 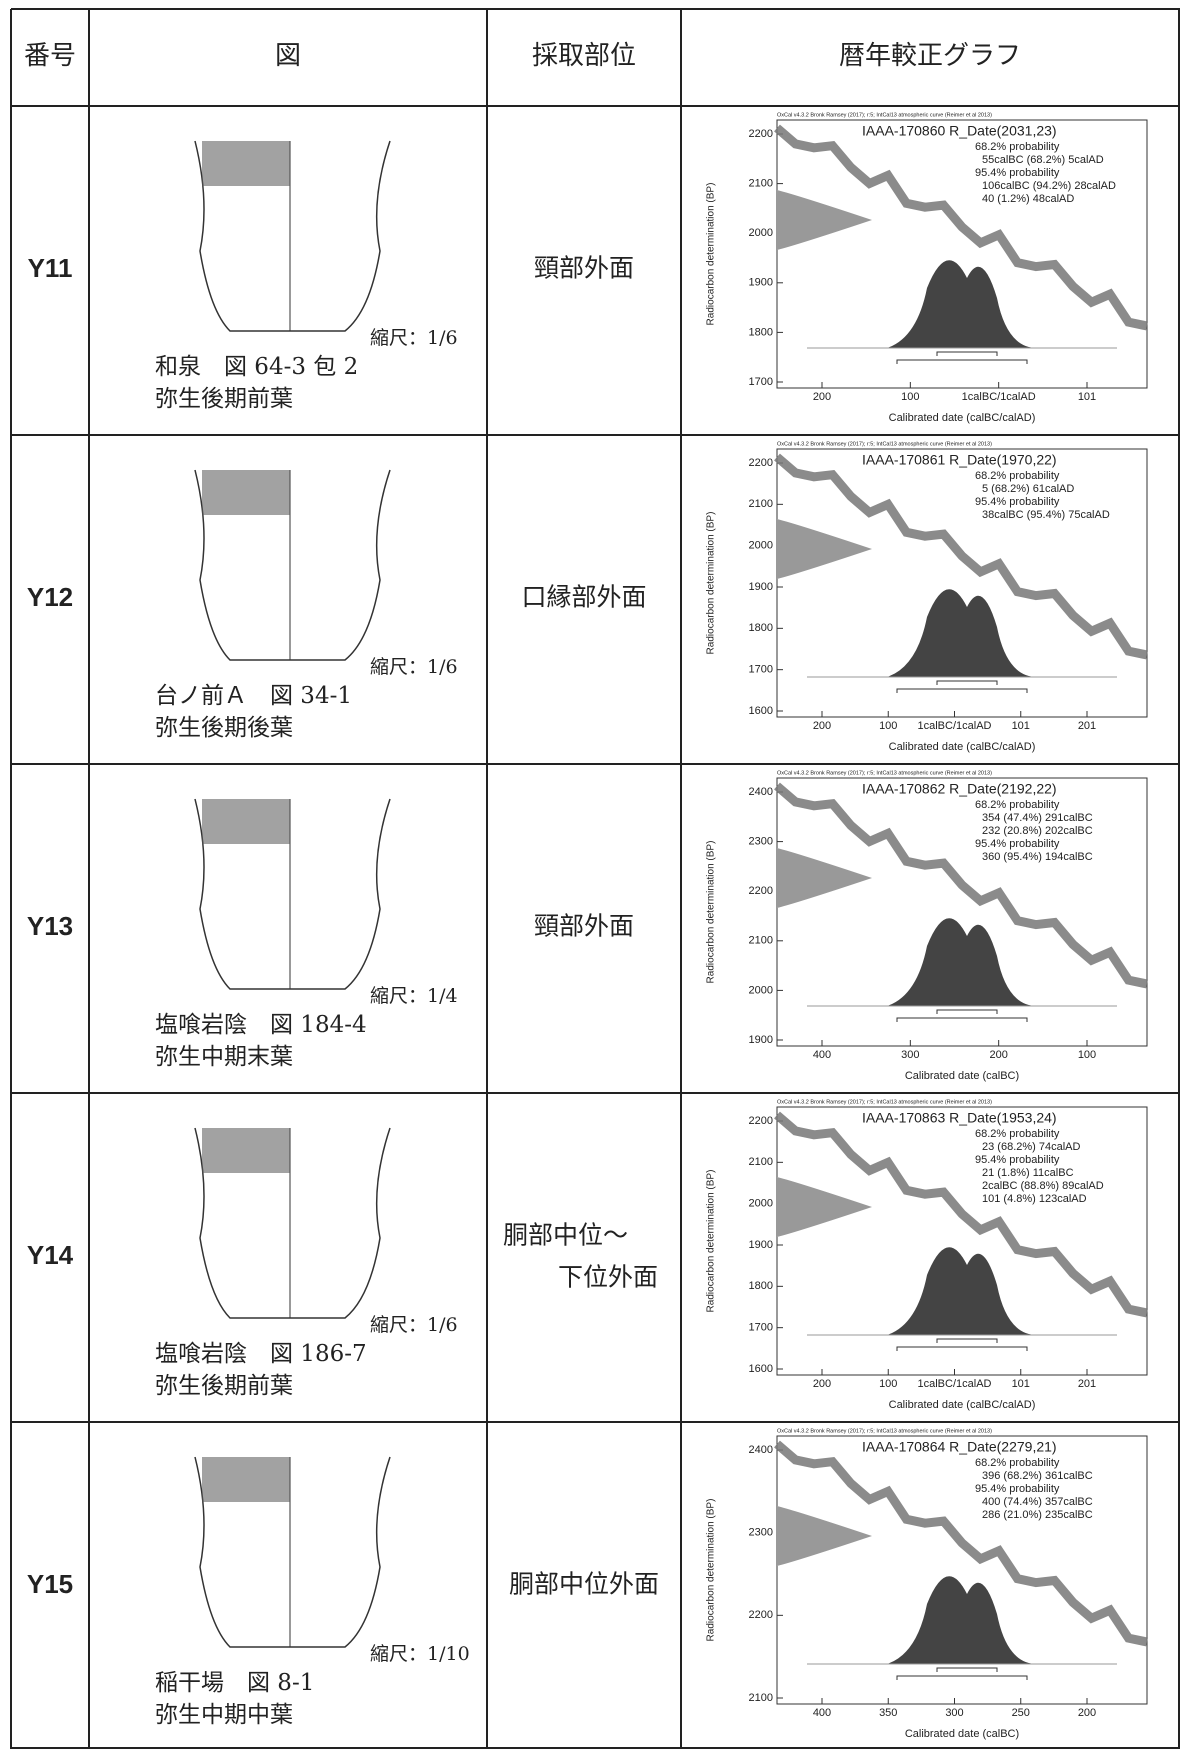 I want to click on caption: 和泉 図 64-3 包 2, so click(x=256, y=367).